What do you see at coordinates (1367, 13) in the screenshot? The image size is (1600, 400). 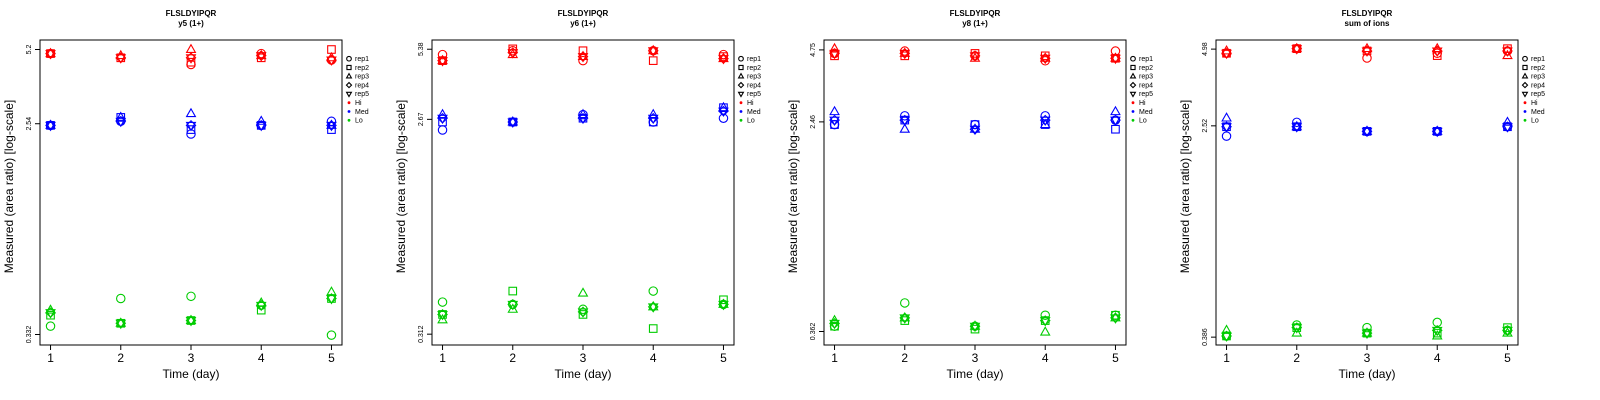 I see `chart-title: FLSLDYIPQR` at bounding box center [1367, 13].